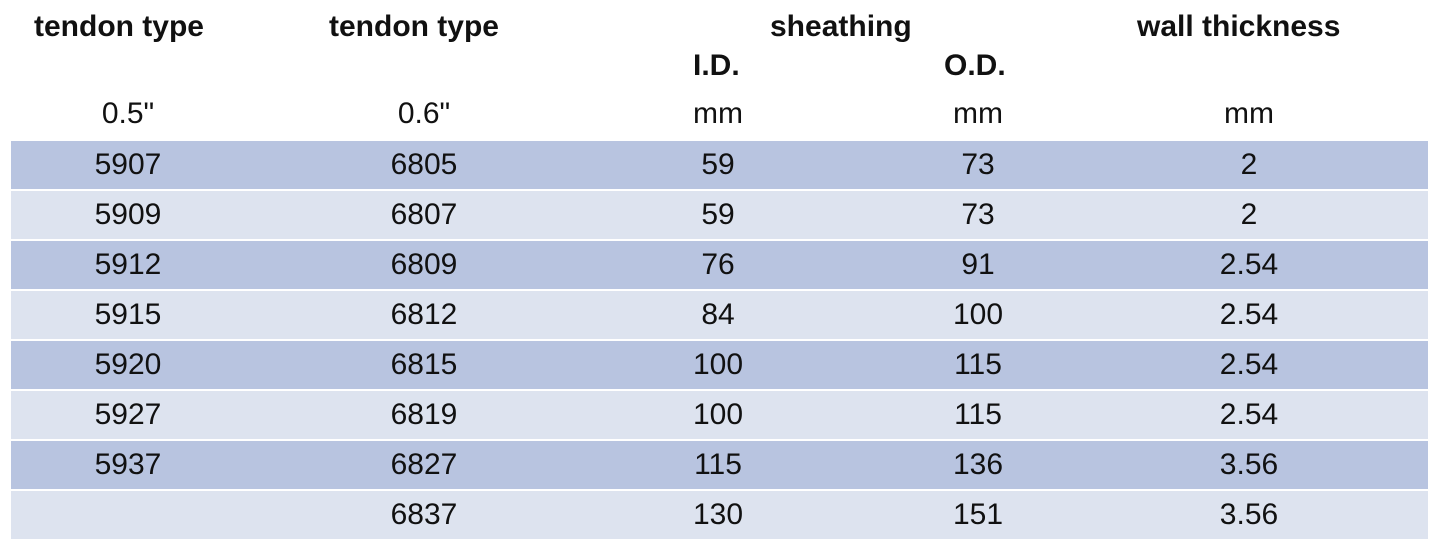  I want to click on table-row: 5937 6827 115 136 3.56, so click(719, 465).